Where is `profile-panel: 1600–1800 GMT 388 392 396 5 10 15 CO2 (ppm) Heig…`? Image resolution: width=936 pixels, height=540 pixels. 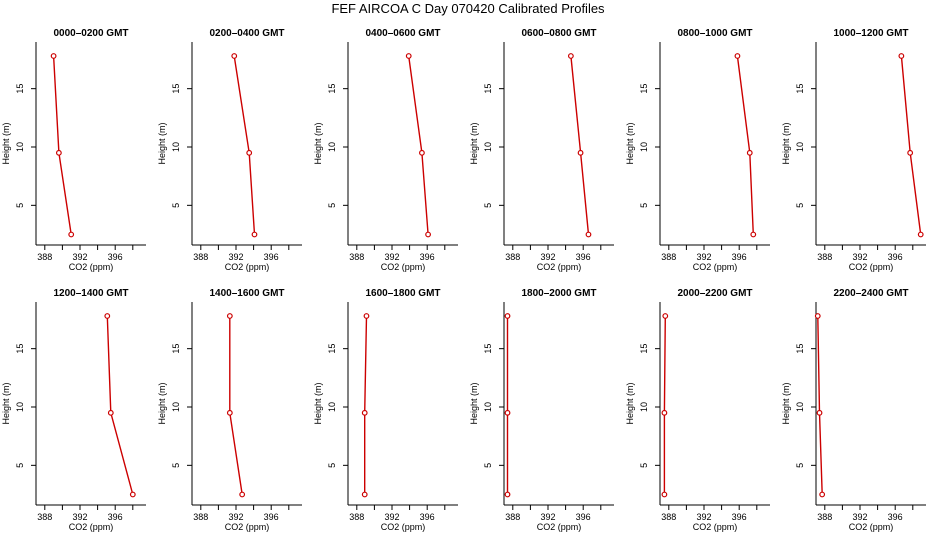
profile-panel: 1600–1800 GMT 388 392 396 5 10 15 CO2 (ppm) Heig… is located at coordinates (385, 410).